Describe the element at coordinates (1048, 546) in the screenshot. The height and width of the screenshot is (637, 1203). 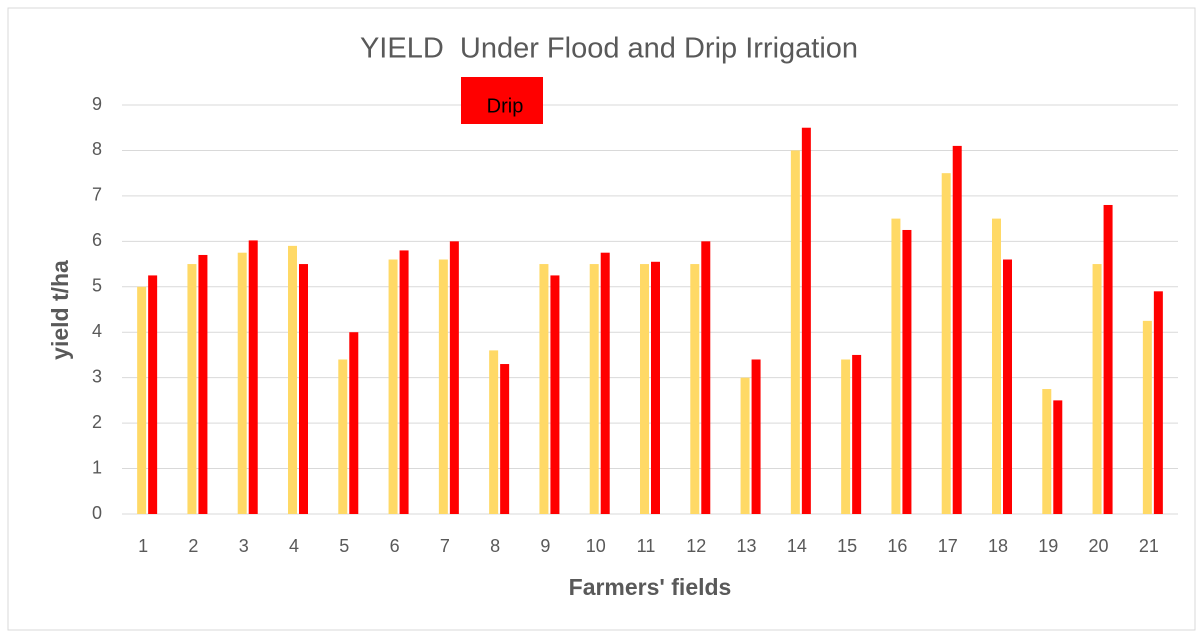
I see `x-tick-label: 19` at that location.